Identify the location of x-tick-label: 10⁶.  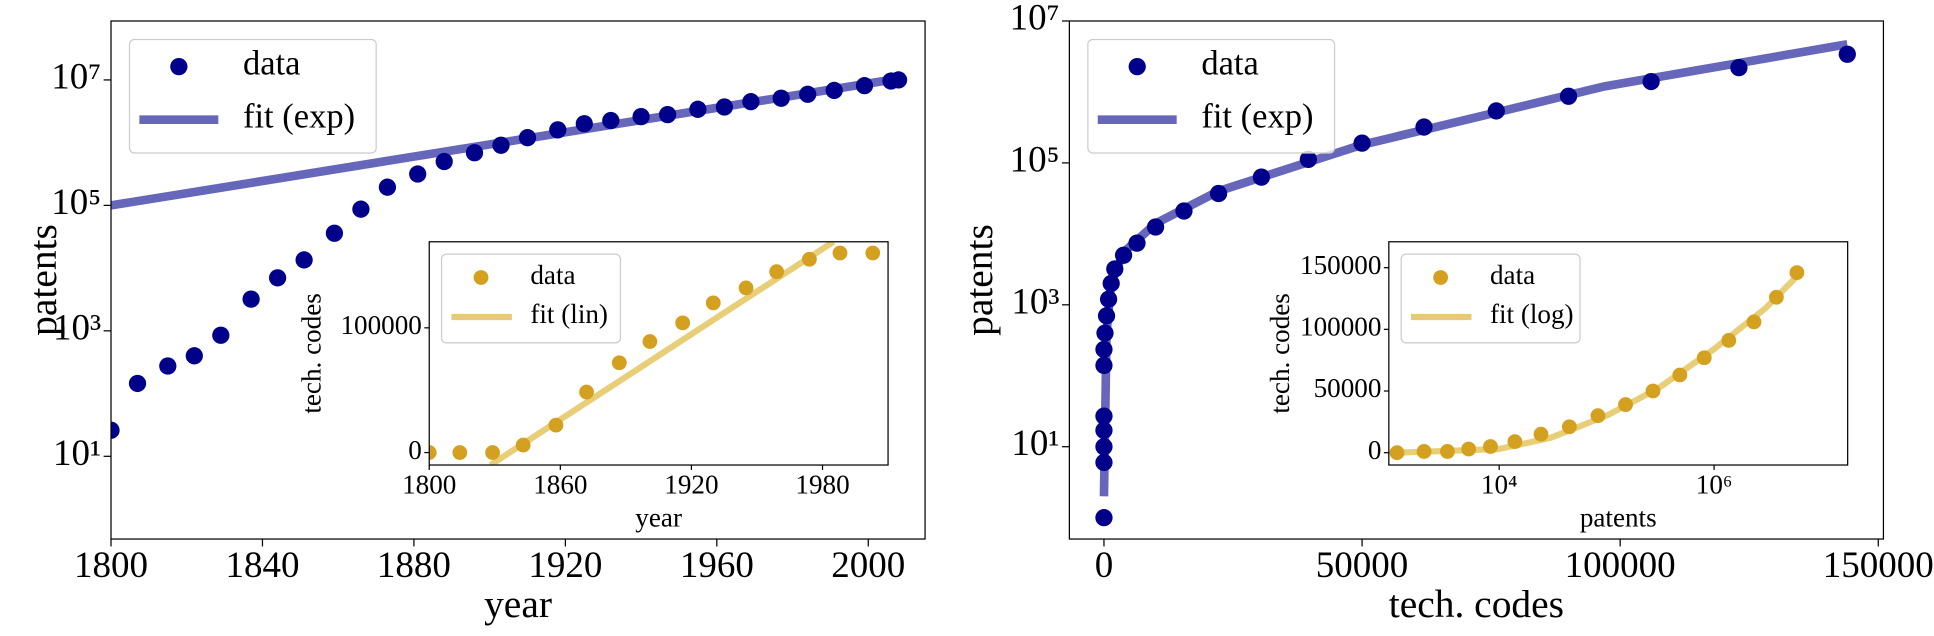
(1714, 484).